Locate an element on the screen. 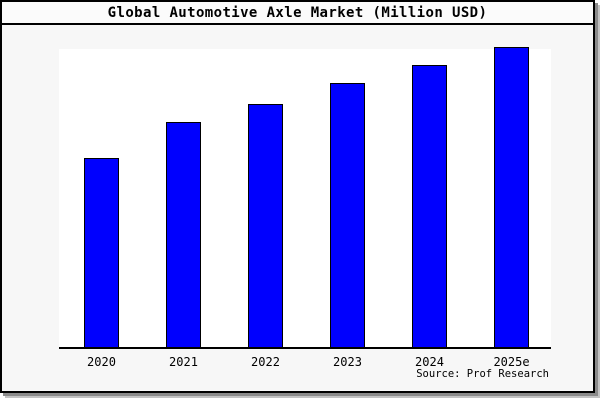 Image resolution: width=600 pixels, height=400 pixels. x-tick-label-2021: 2021 is located at coordinates (183, 362).